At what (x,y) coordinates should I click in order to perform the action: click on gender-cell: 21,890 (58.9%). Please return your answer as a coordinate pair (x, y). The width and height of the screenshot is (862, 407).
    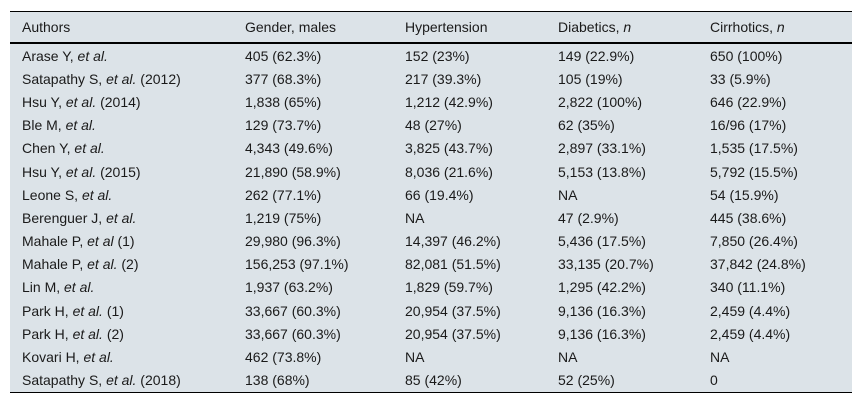
    Looking at the image, I should click on (293, 171).